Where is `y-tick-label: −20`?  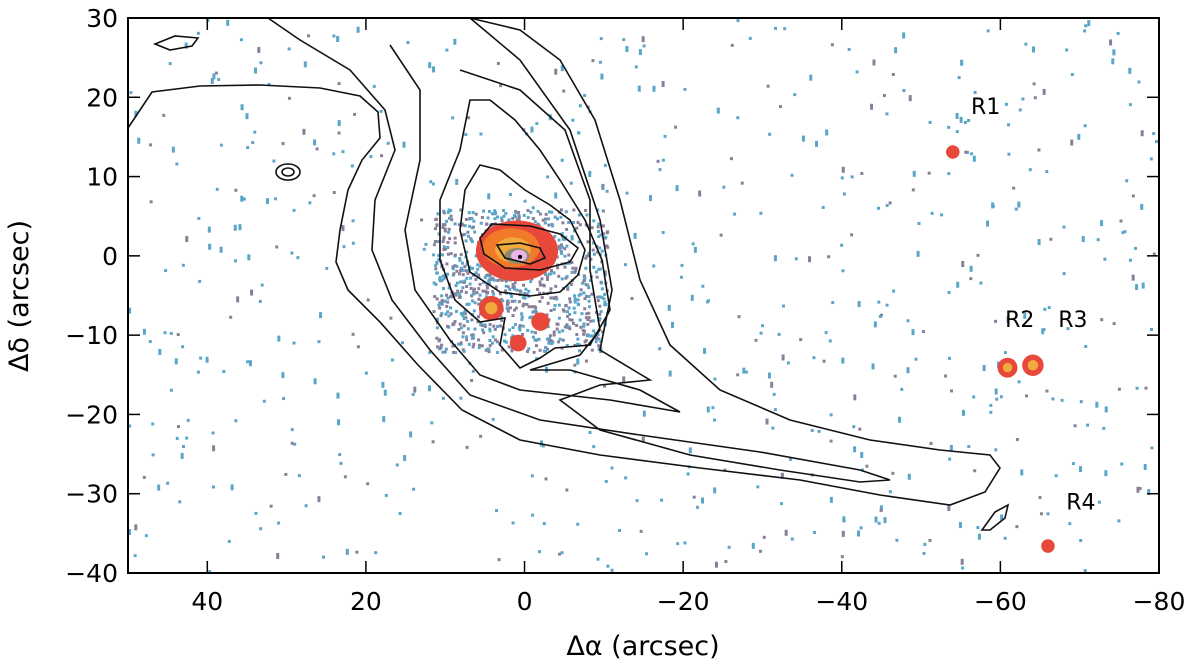 y-tick-label: −20 is located at coordinates (91, 414).